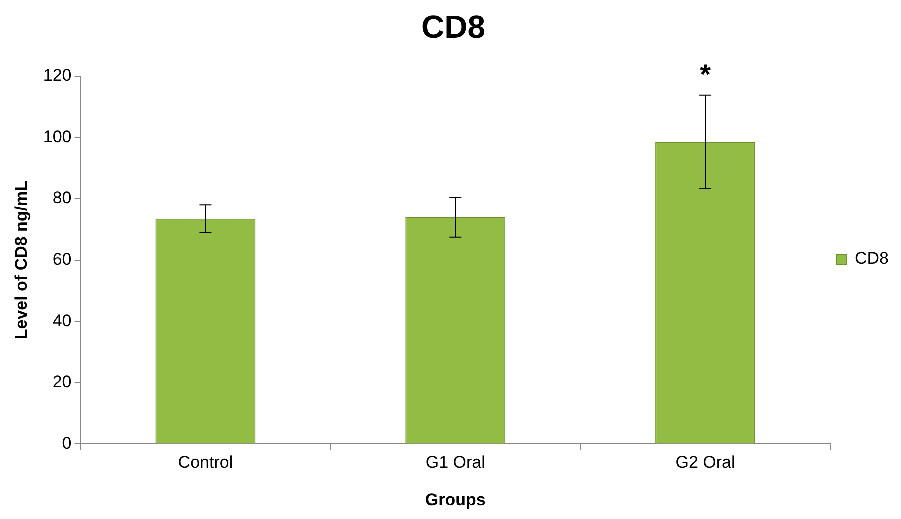 The height and width of the screenshot is (519, 901). What do you see at coordinates (62, 320) in the screenshot?
I see `y-tick-label: 40` at bounding box center [62, 320].